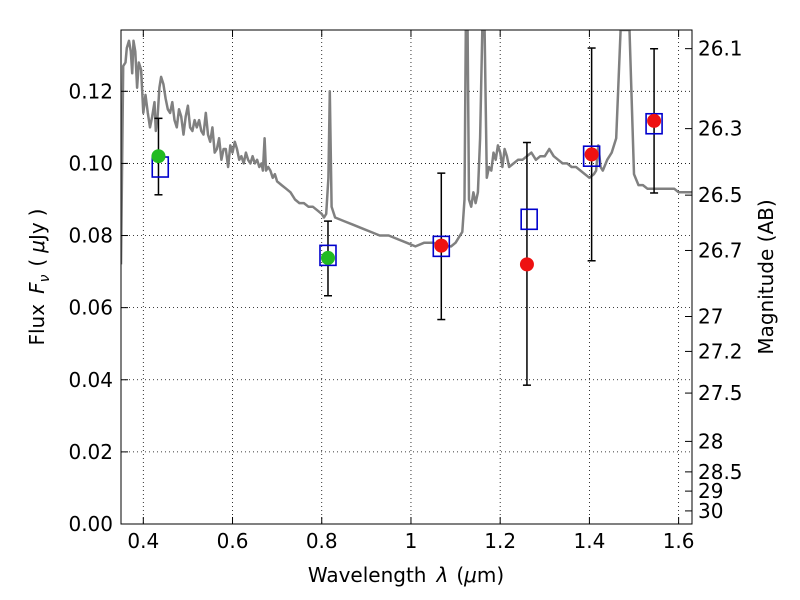 This screenshot has width=800, height=600. What do you see at coordinates (500, 541) in the screenshot?
I see `x-tick-label: 1.2` at bounding box center [500, 541].